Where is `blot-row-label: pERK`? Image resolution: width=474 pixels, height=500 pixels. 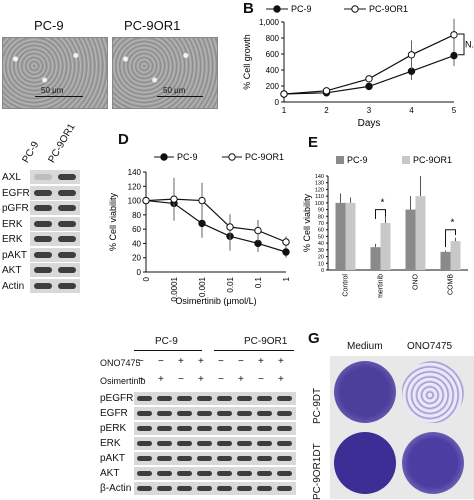 blot-row-label: pERK is located at coordinates (113, 428).